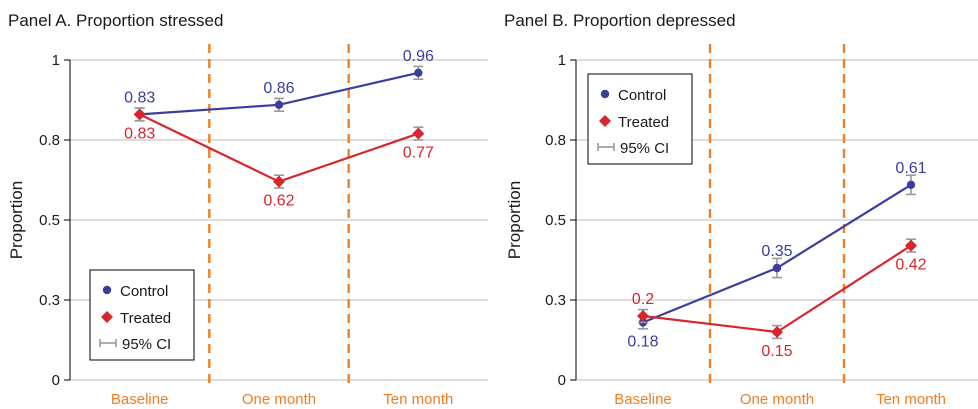 The image size is (978, 409). What do you see at coordinates (642, 341) in the screenshot?
I see `data-label: 0.18` at bounding box center [642, 341].